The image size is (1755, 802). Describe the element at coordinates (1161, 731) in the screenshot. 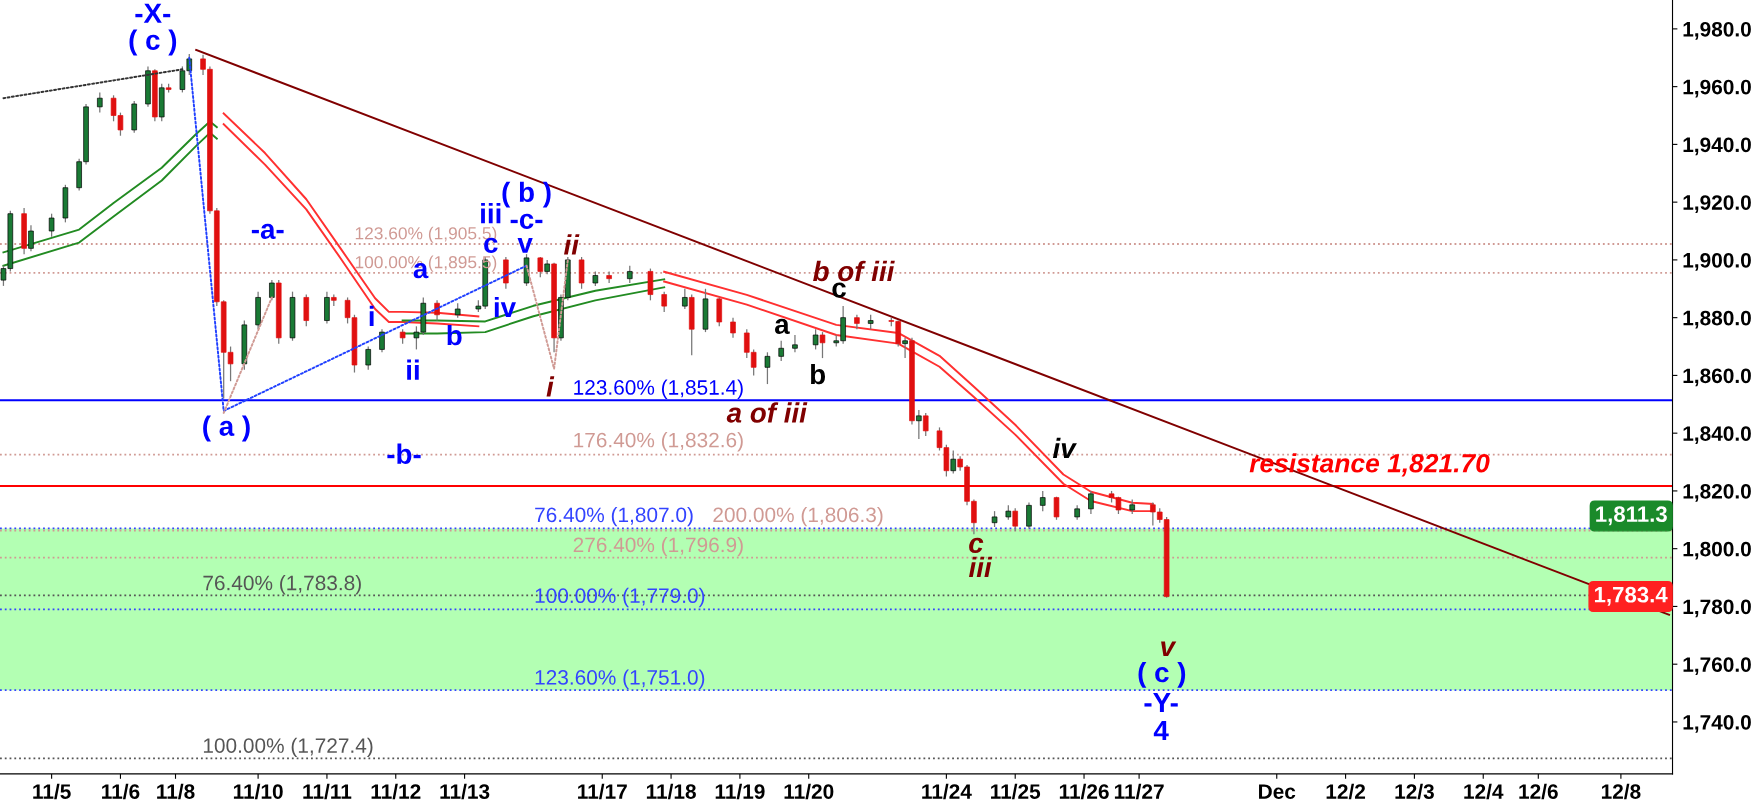

I see `annotation: 4` at that location.